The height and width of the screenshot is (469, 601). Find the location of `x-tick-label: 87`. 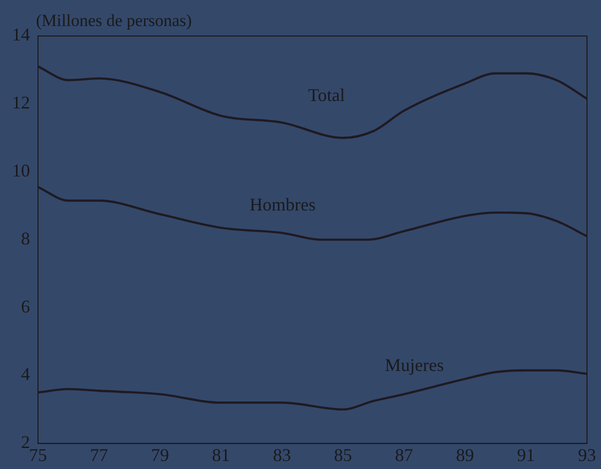

x-tick-label: 87 is located at coordinates (404, 454).